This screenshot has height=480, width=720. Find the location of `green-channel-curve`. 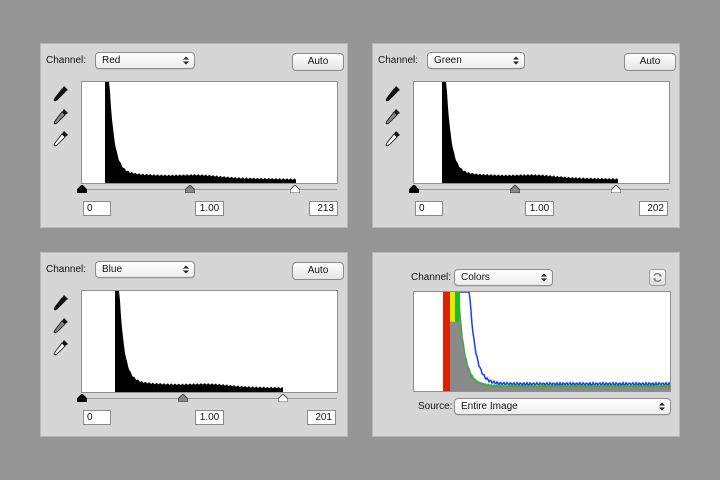

green-channel-curve is located at coordinates (562, 340).